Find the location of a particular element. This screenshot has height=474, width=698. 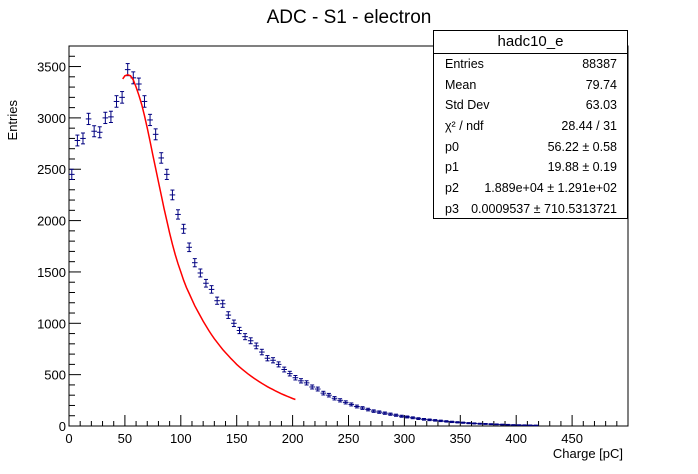

stats-title: hadc10_e is located at coordinates (530, 42).